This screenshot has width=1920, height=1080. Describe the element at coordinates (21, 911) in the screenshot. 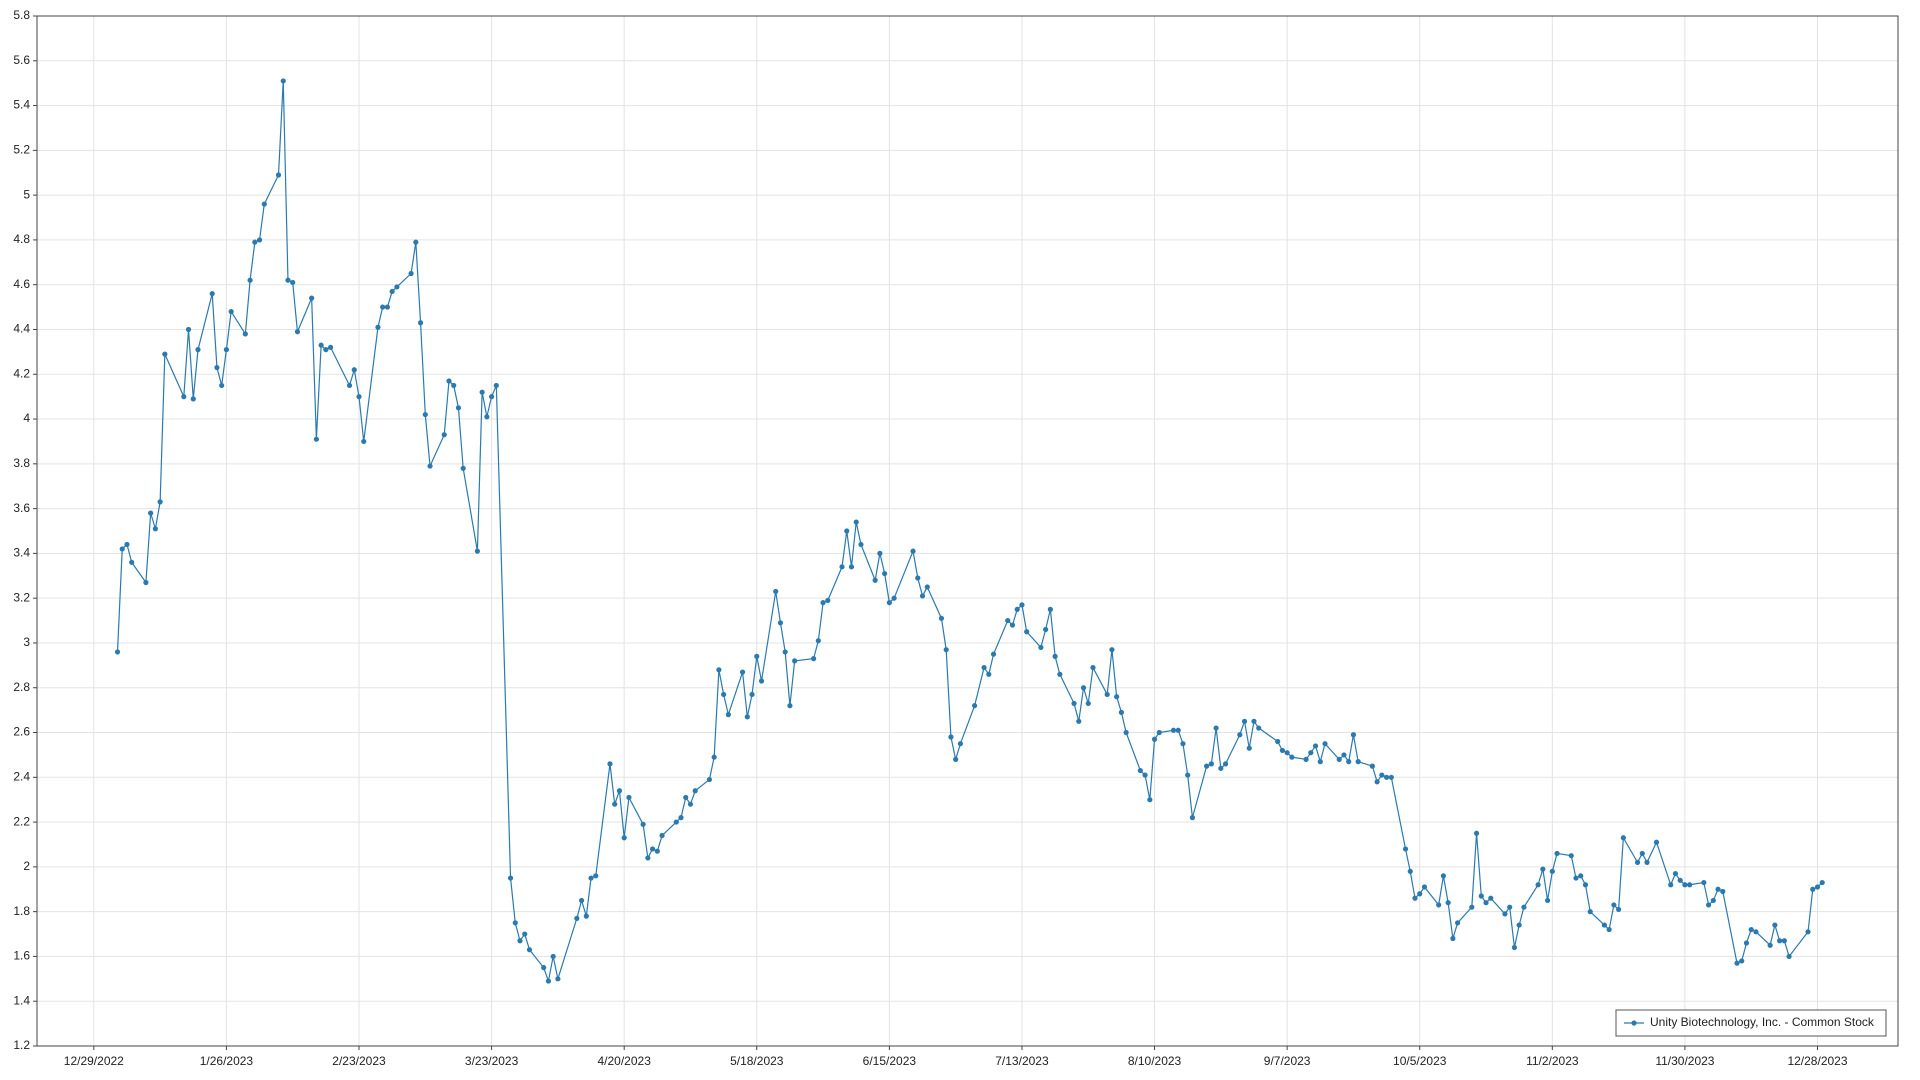

I see `y-tick-label: 1.8` at that location.